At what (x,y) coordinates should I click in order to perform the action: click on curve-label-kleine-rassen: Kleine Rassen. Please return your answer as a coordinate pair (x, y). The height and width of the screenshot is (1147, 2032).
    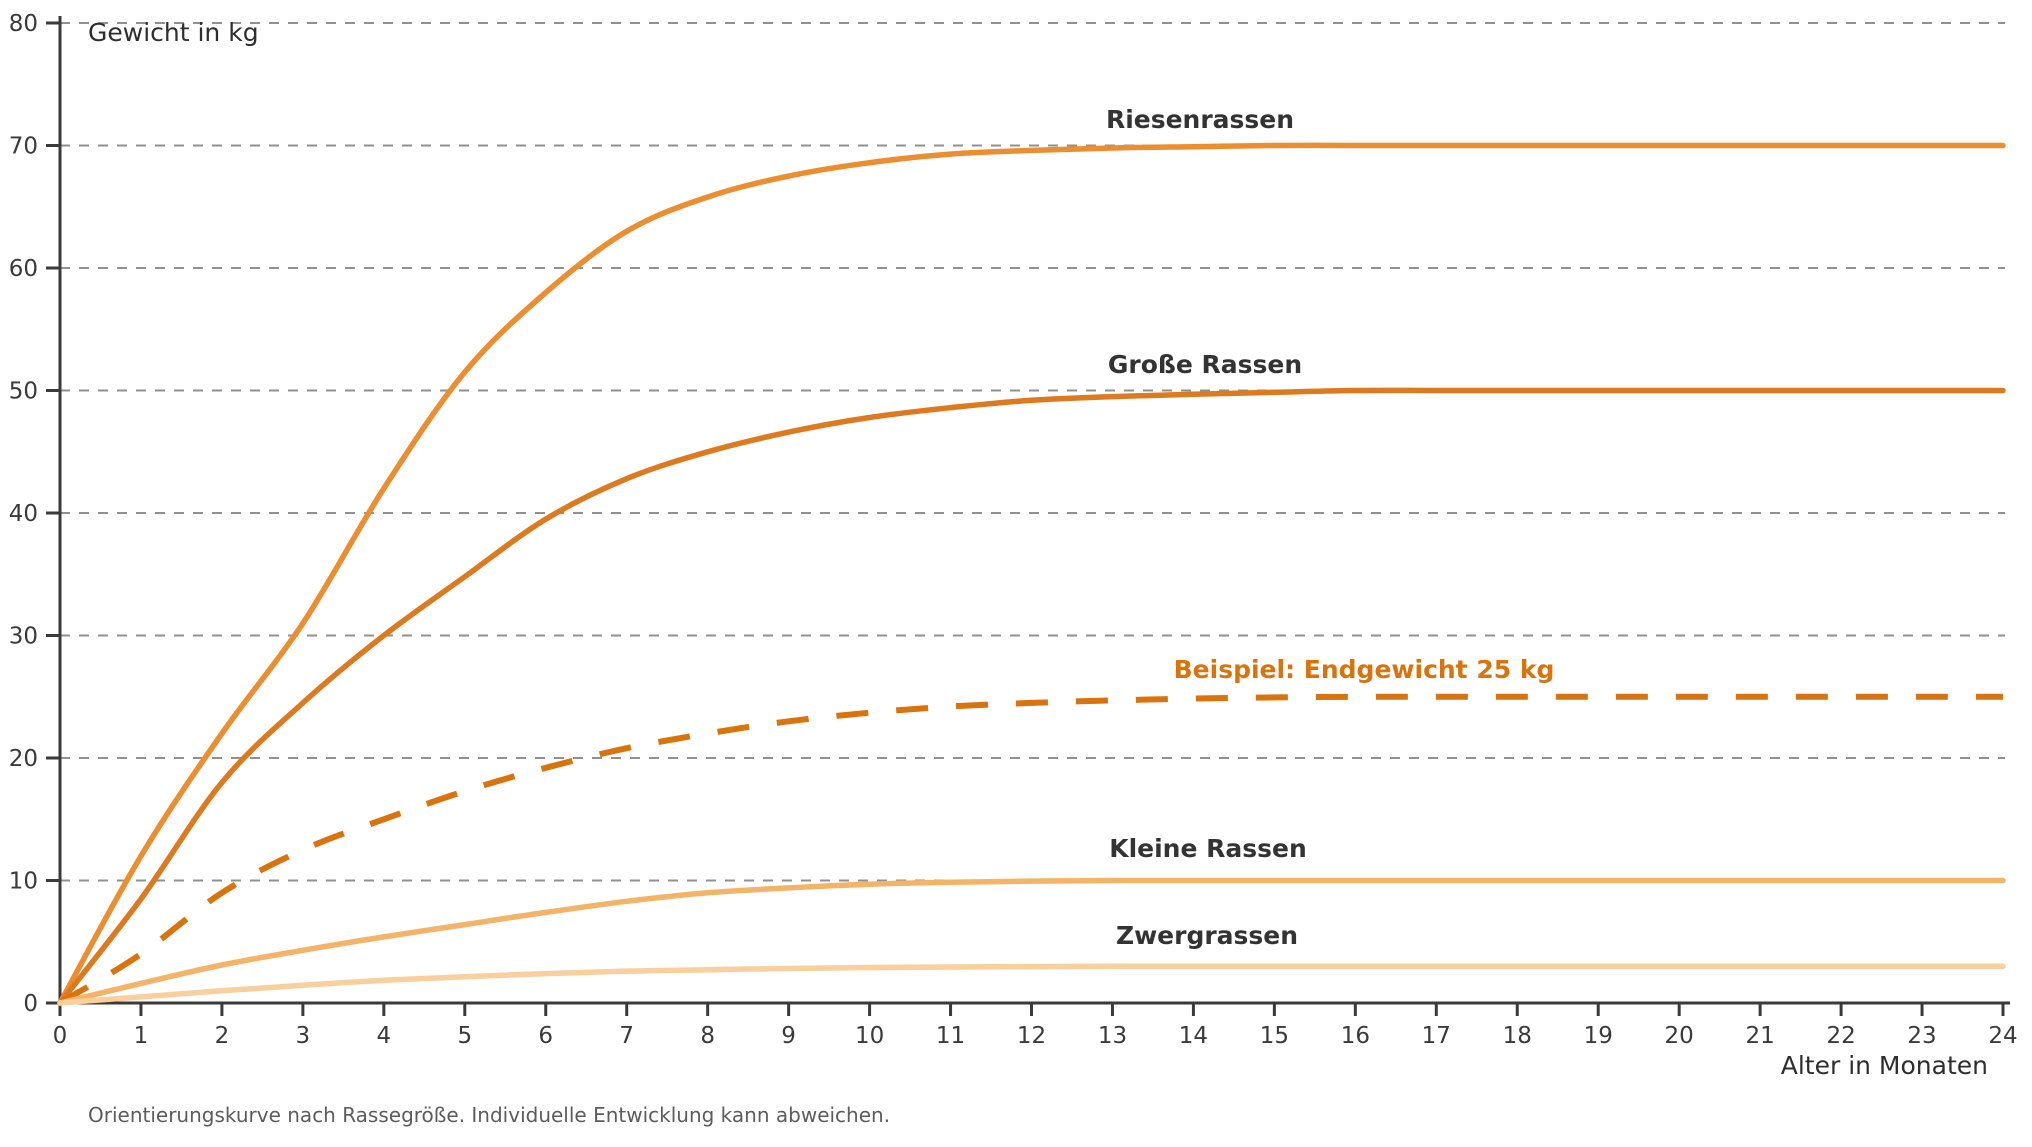
    Looking at the image, I should click on (1208, 848).